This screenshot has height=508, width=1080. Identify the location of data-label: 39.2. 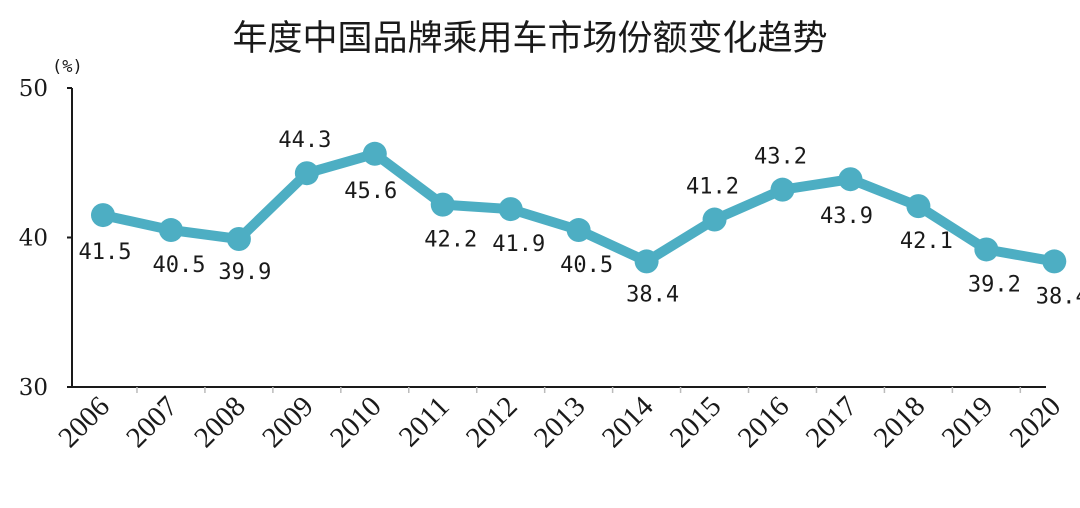
(994, 284).